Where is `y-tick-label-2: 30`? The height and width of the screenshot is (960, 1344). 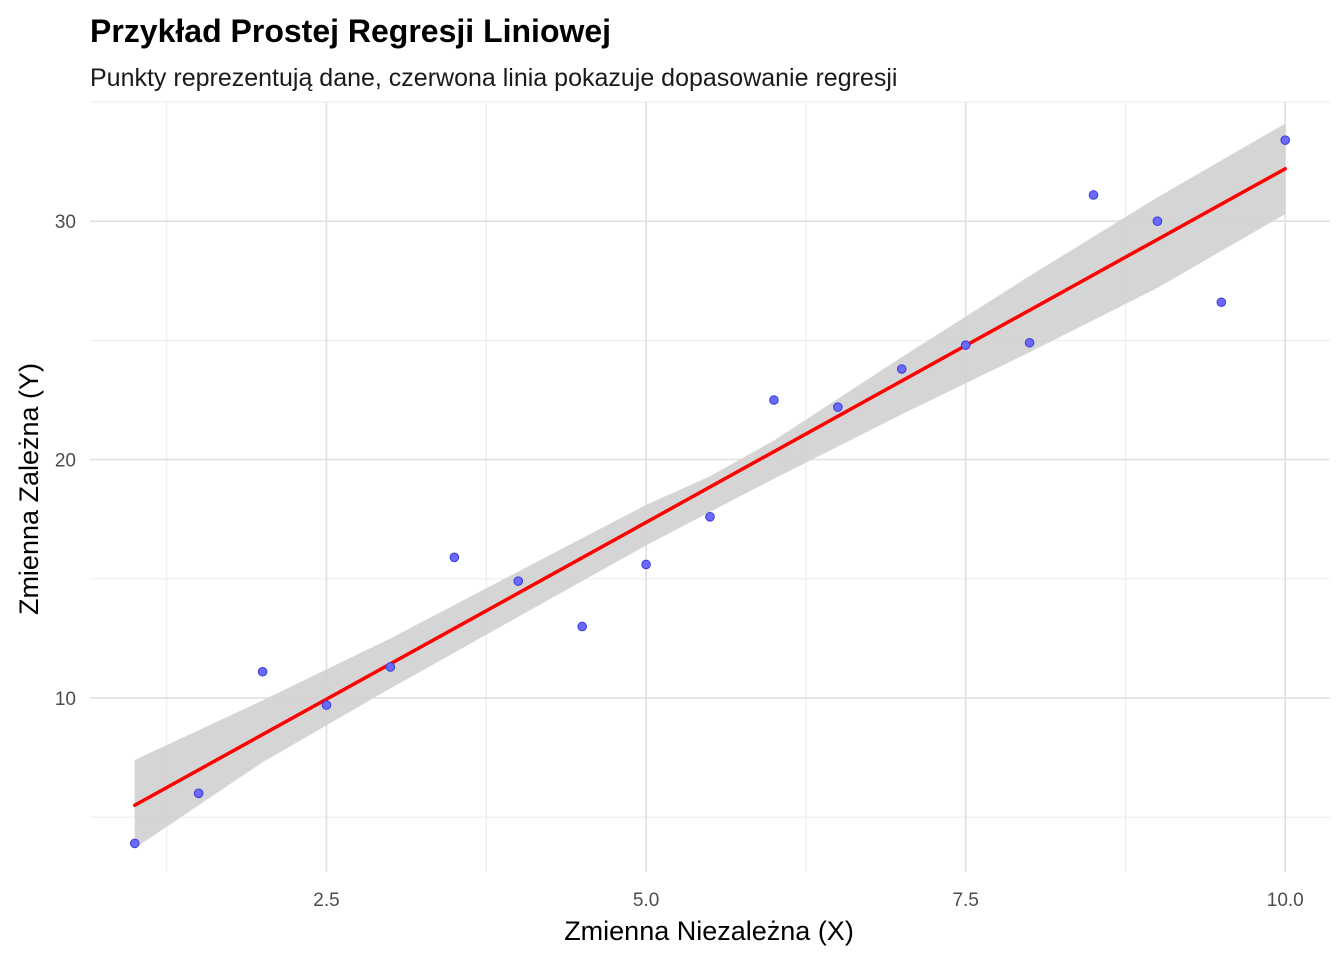
y-tick-label-2: 30 is located at coordinates (65, 222).